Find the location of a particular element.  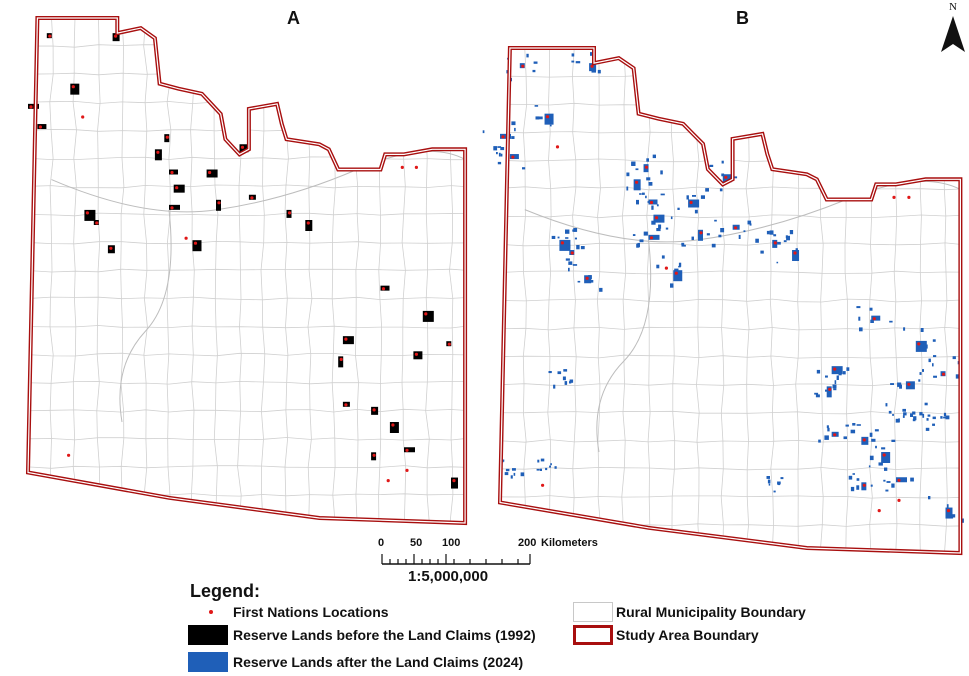

study-area-swatch is located at coordinates (593, 635).